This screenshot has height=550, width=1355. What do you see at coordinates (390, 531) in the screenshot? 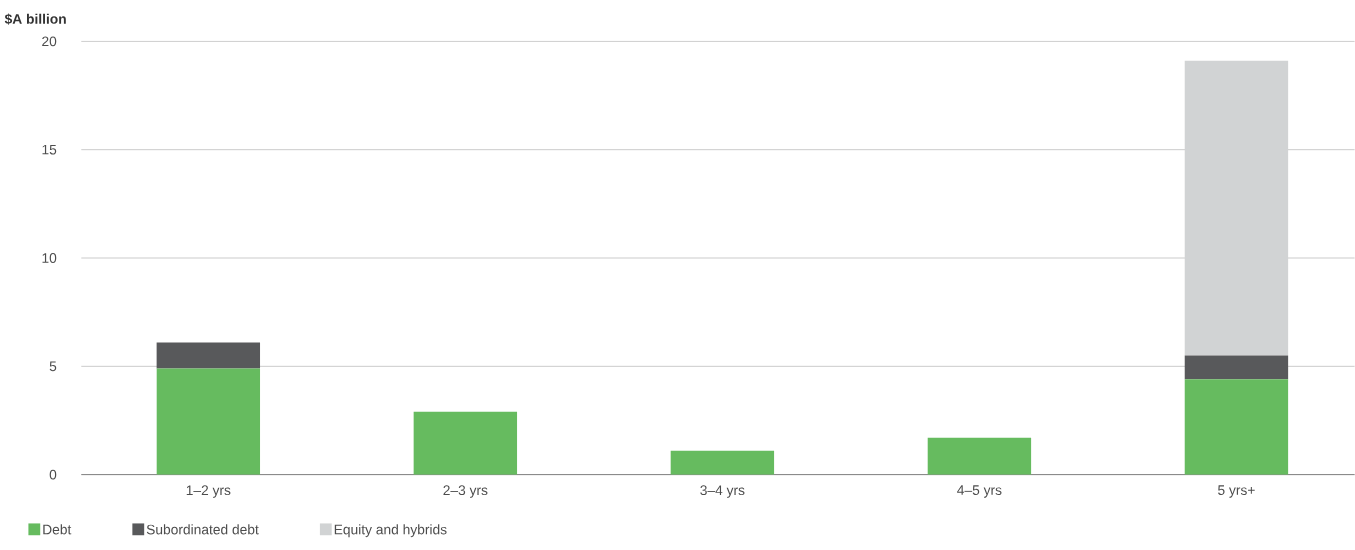
I see `legend-label: Equity and hybrids` at bounding box center [390, 531].